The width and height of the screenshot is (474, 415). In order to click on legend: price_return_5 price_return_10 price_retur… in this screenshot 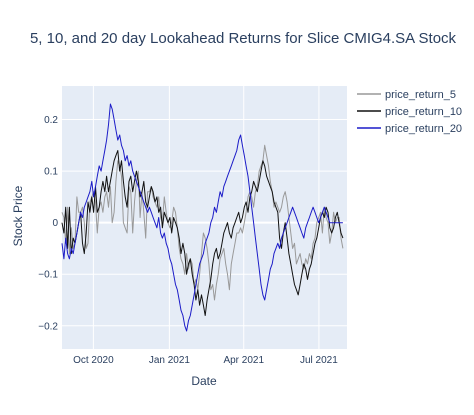, I will do `click(409, 112)`.